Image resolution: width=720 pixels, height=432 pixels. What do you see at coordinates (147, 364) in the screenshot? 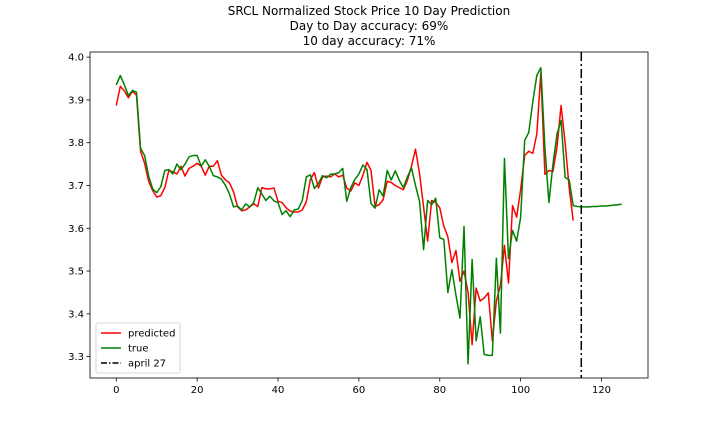
I see `legend-label: april 27` at bounding box center [147, 364].